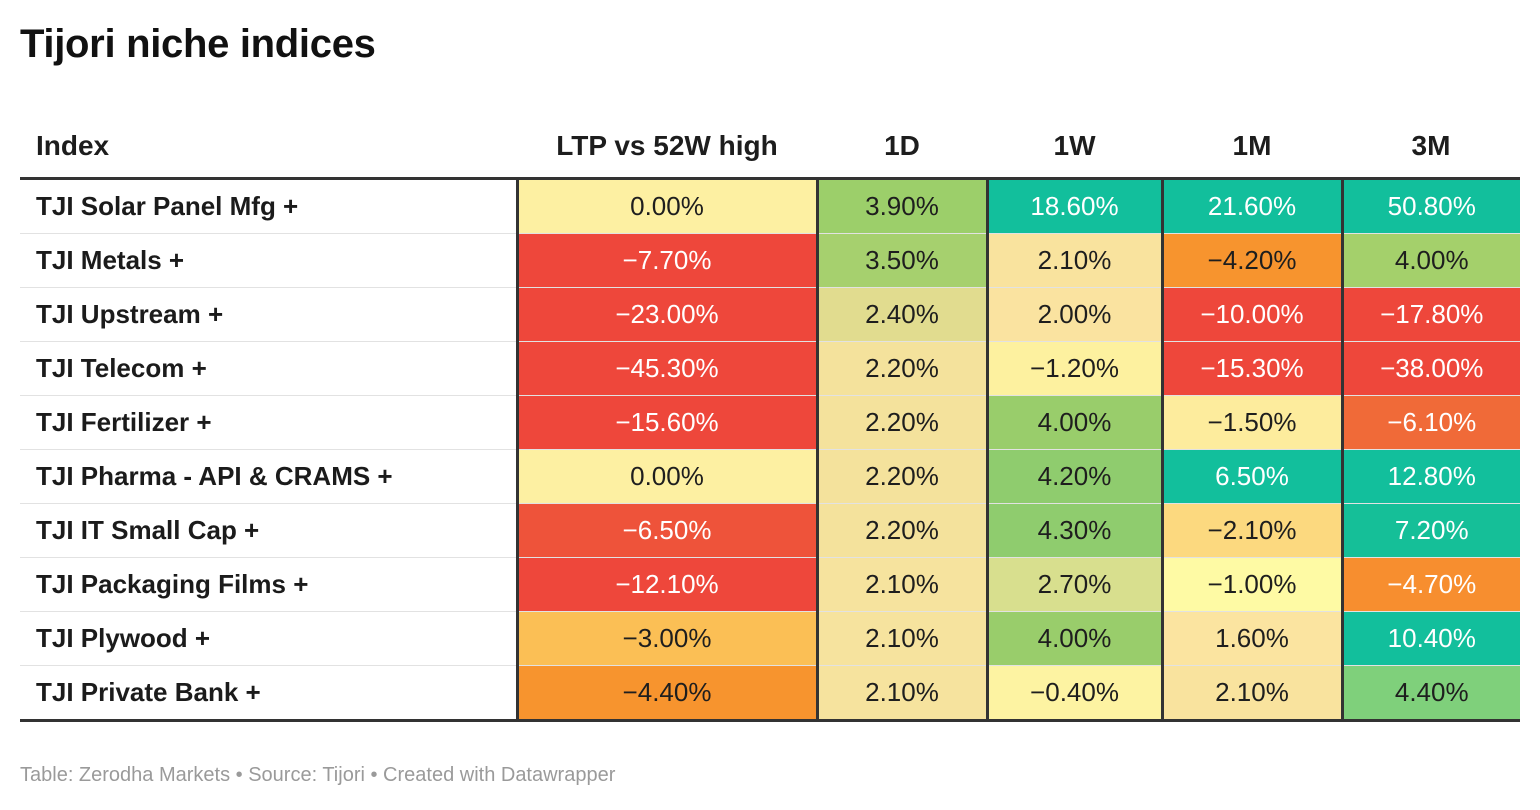 The image size is (1540, 810). I want to click on value-cell-1m: −1.50%, so click(1251, 422).